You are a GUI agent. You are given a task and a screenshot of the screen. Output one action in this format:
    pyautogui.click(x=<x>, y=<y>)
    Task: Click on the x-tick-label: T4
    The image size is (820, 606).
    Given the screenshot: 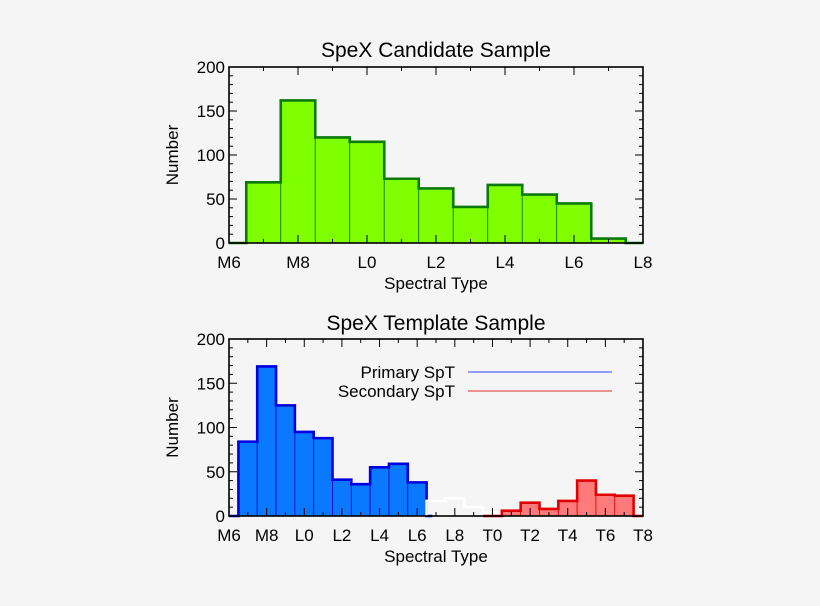 What is the action you would take?
    pyautogui.click(x=568, y=535)
    